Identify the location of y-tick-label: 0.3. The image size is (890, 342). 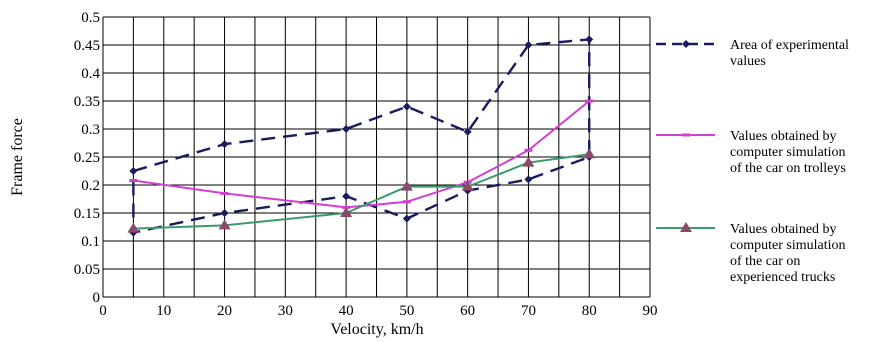
(90, 130).